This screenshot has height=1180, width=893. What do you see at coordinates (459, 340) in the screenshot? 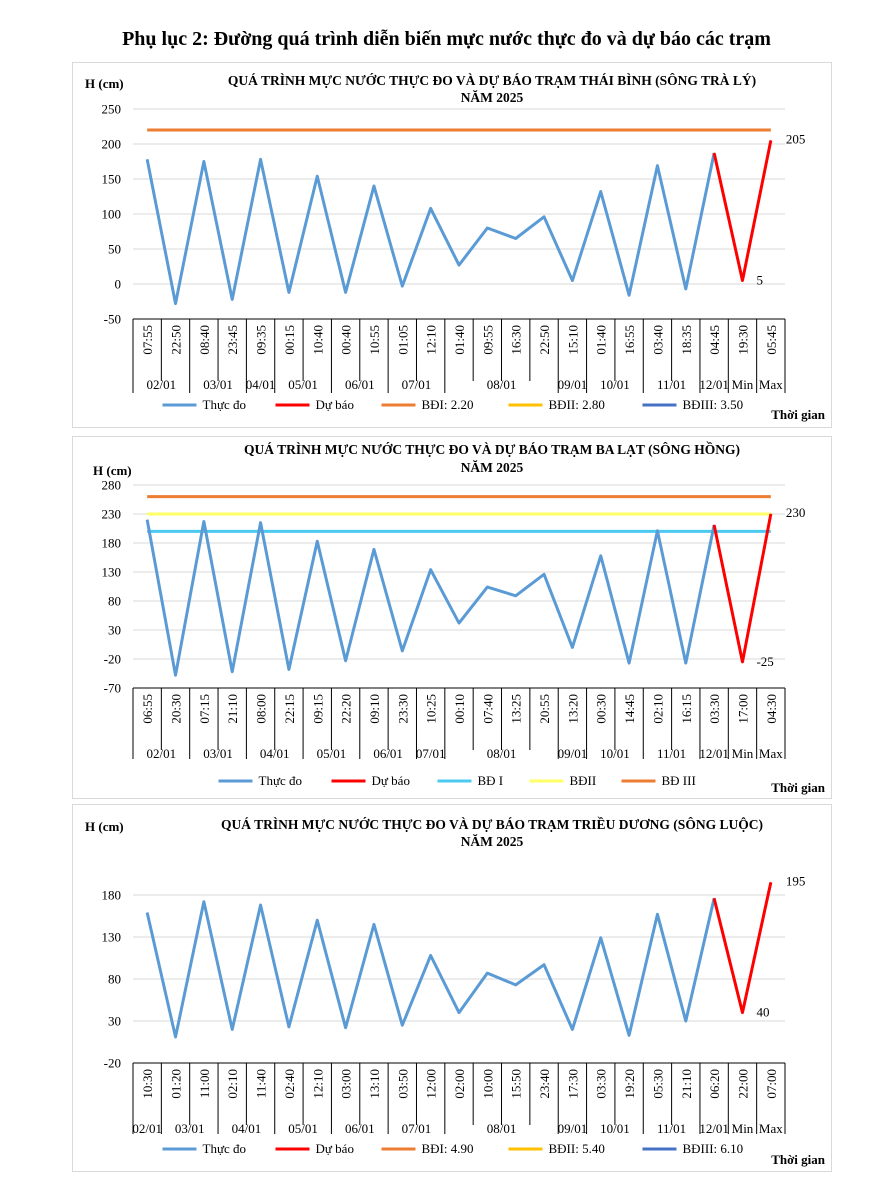
I see `x-tick-label: 01:40` at bounding box center [459, 340].